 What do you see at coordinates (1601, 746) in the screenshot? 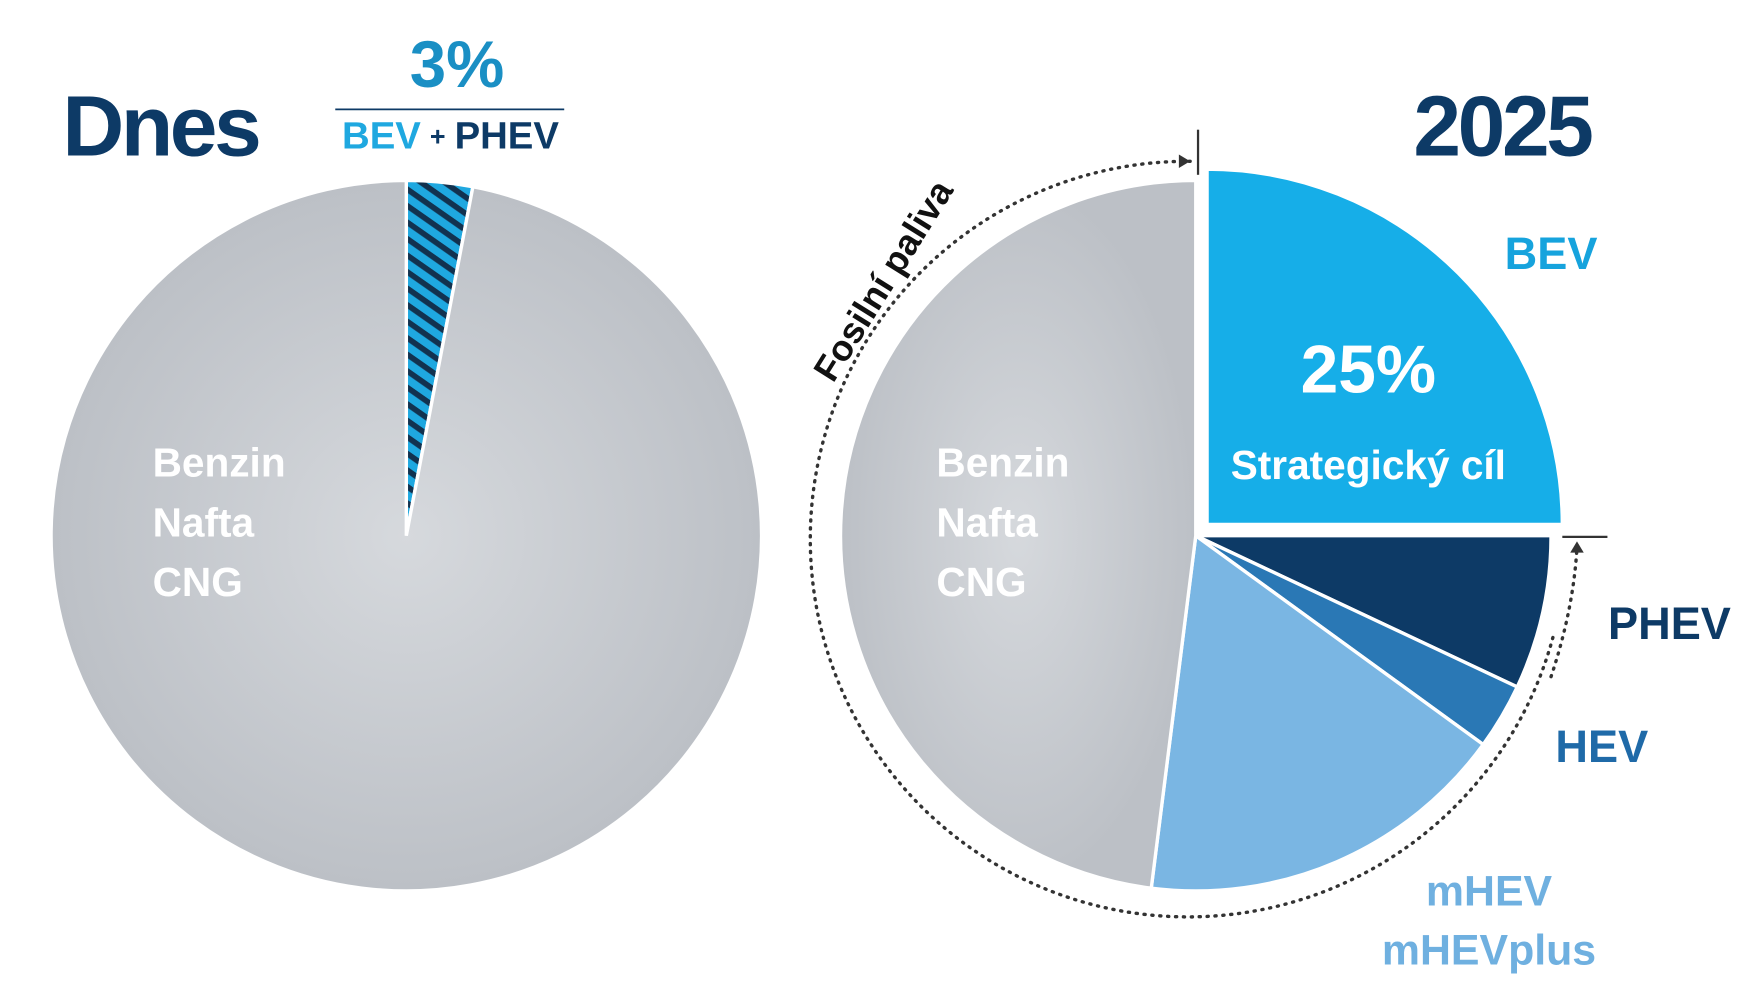
I see `slice-label: HEV` at bounding box center [1601, 746].